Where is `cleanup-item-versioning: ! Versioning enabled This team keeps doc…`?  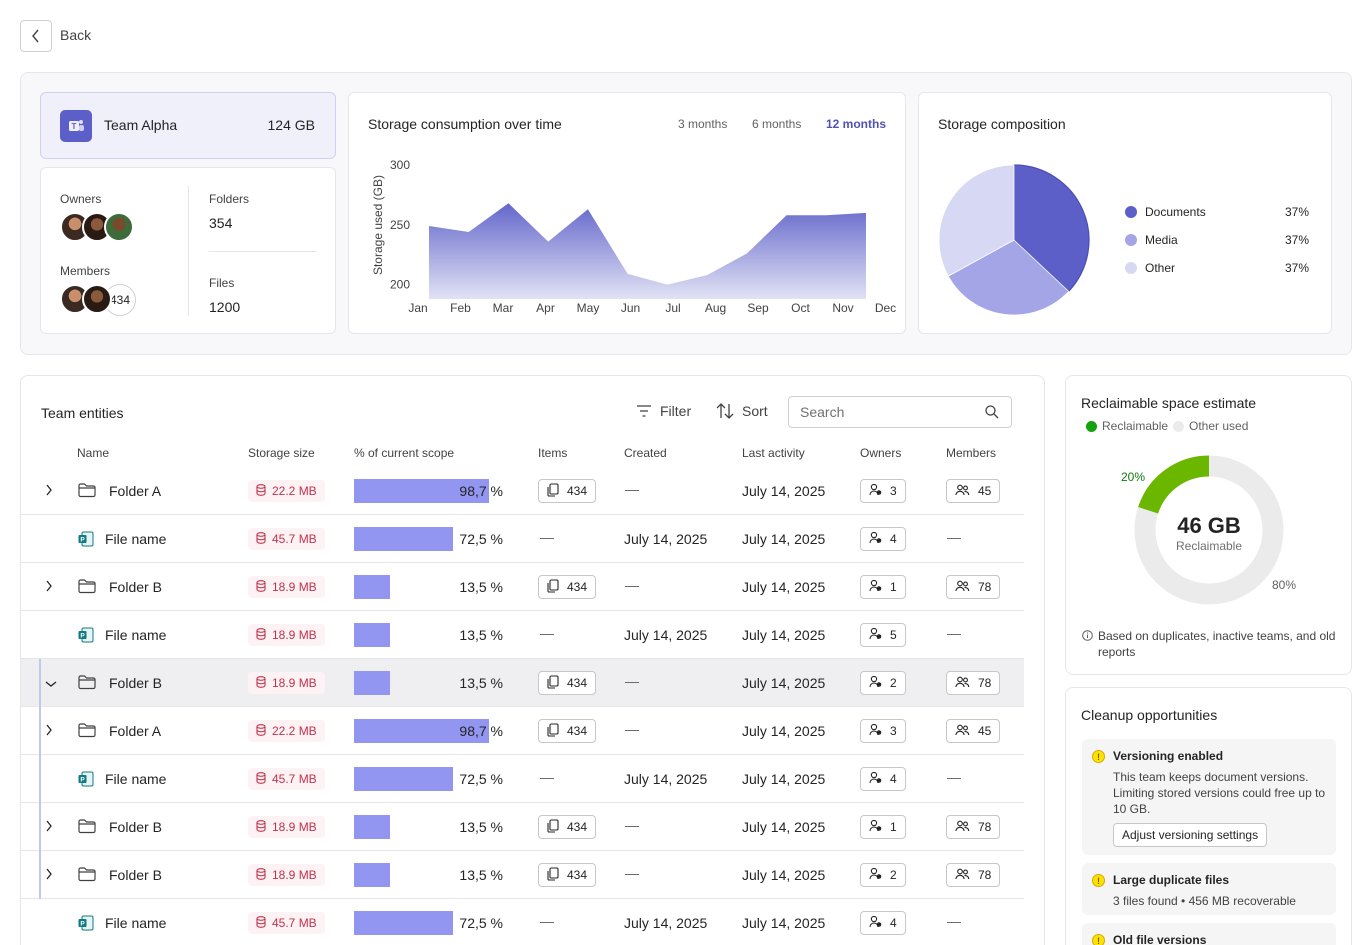 cleanup-item-versioning: ! Versioning enabled This team keeps doc… is located at coordinates (1209, 797).